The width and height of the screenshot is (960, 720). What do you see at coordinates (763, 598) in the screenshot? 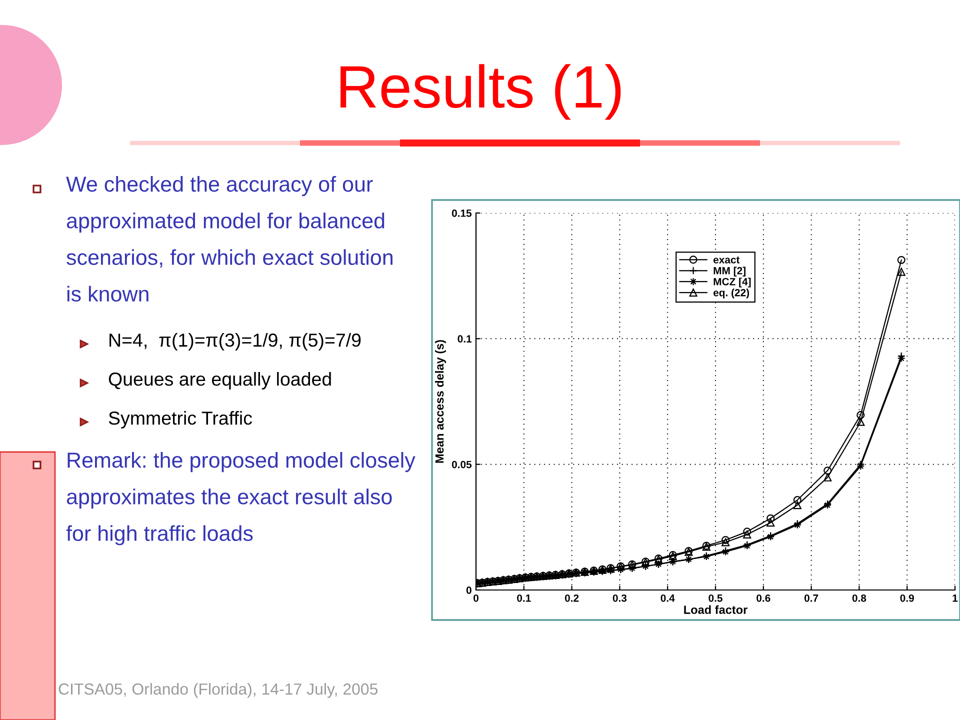
I see `x-tick-label: 0.6` at bounding box center [763, 598].